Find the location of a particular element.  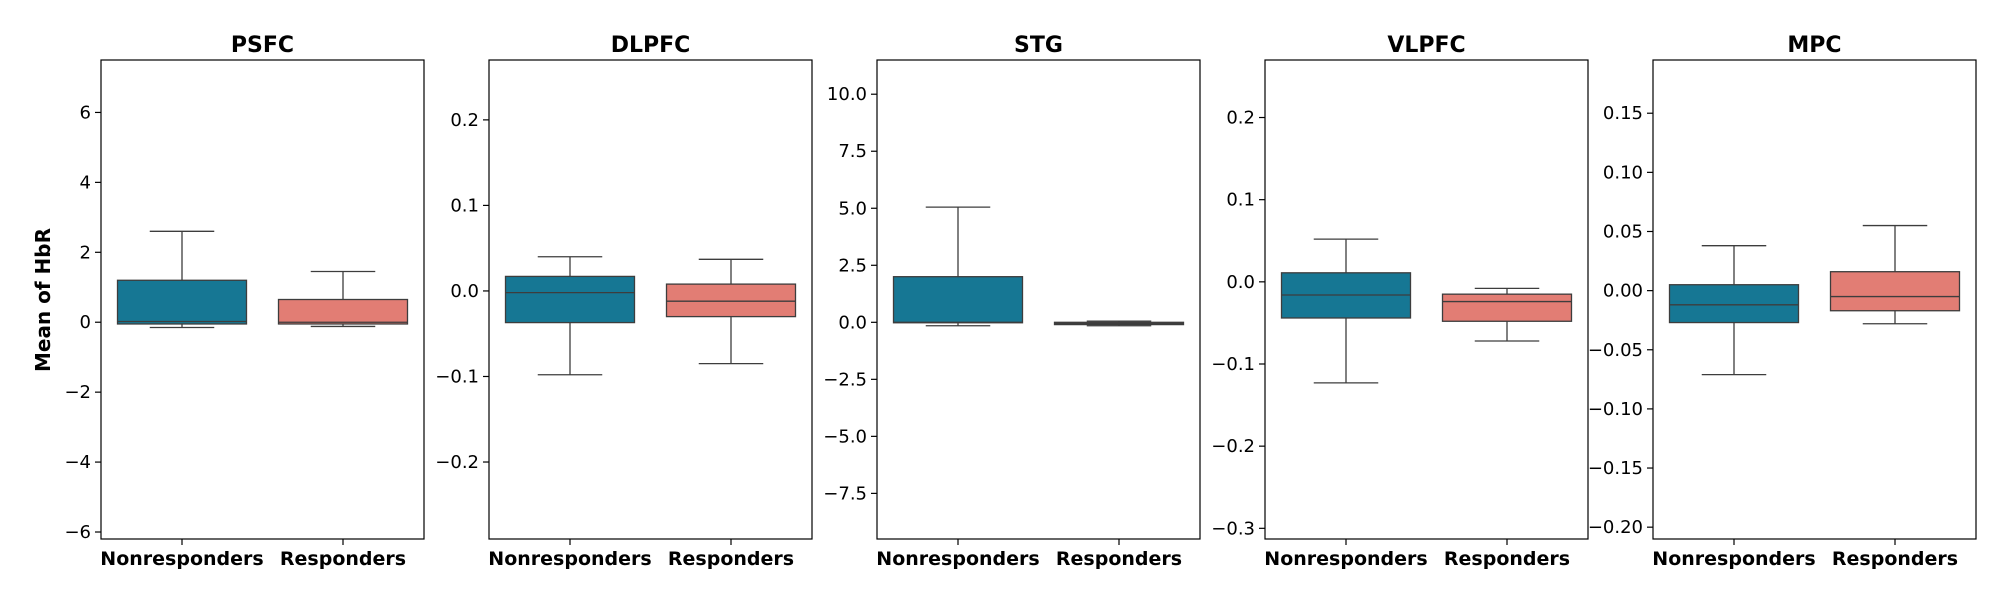

y-tick-label: −0.20 is located at coordinates (1615, 527).